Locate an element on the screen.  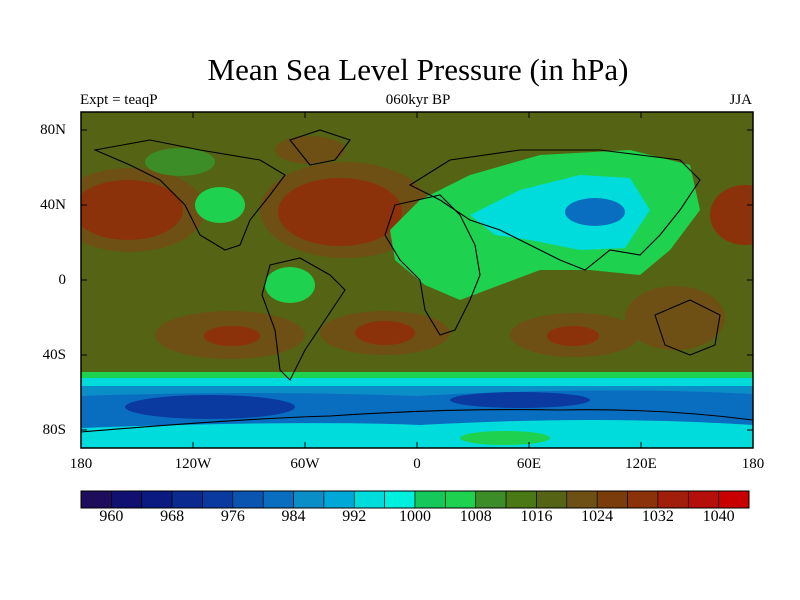
antarctic-cyan is located at coordinates (417, 434).